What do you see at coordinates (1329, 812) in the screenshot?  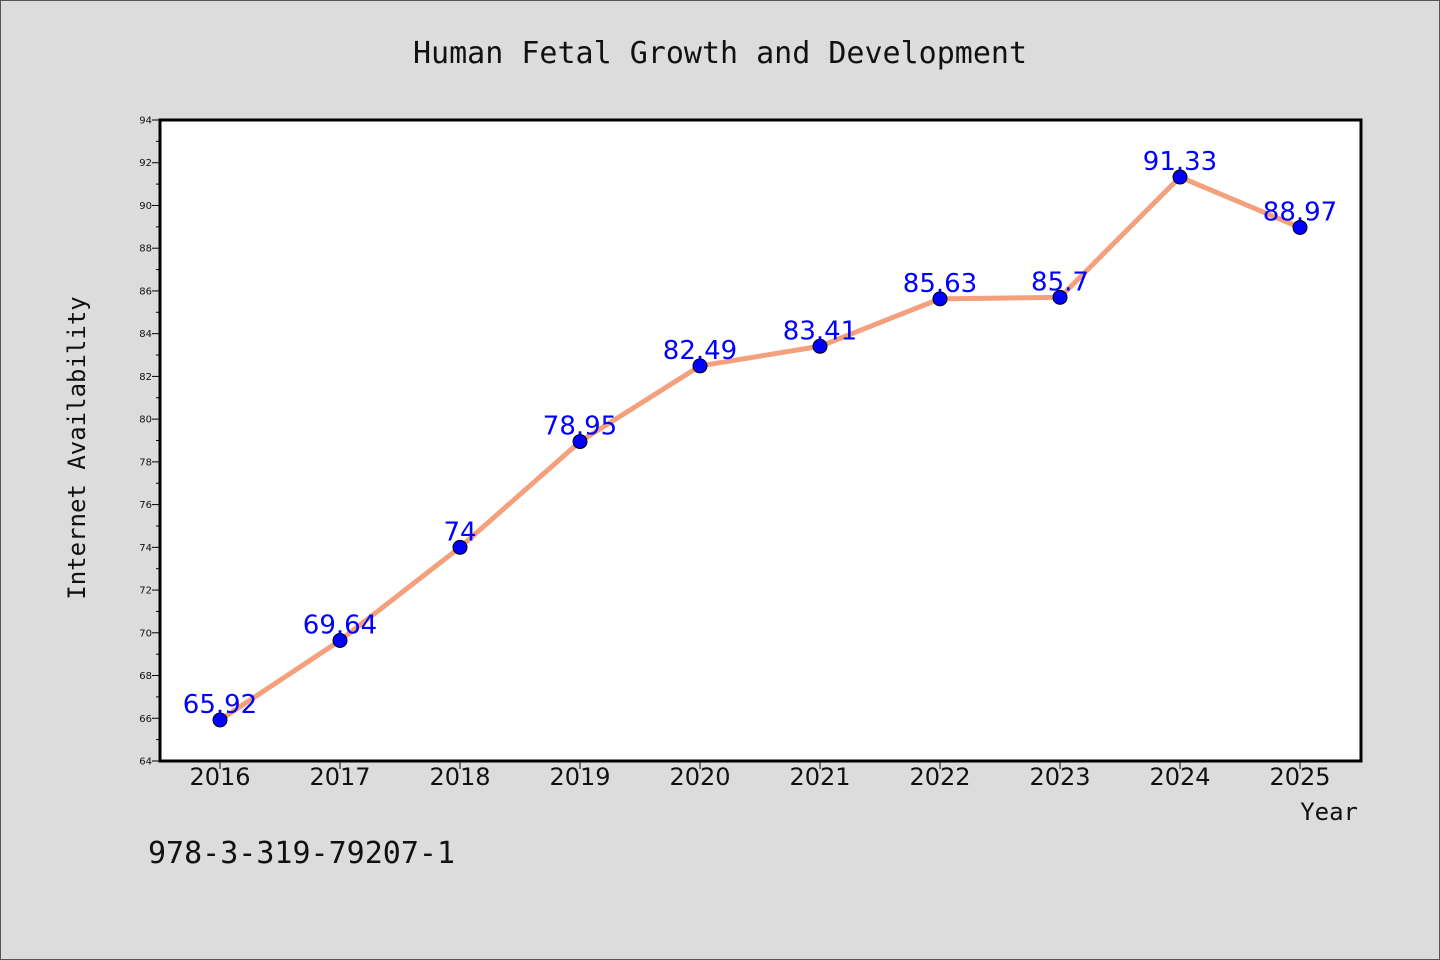 I see `x-axis-label: Year` at bounding box center [1329, 812].